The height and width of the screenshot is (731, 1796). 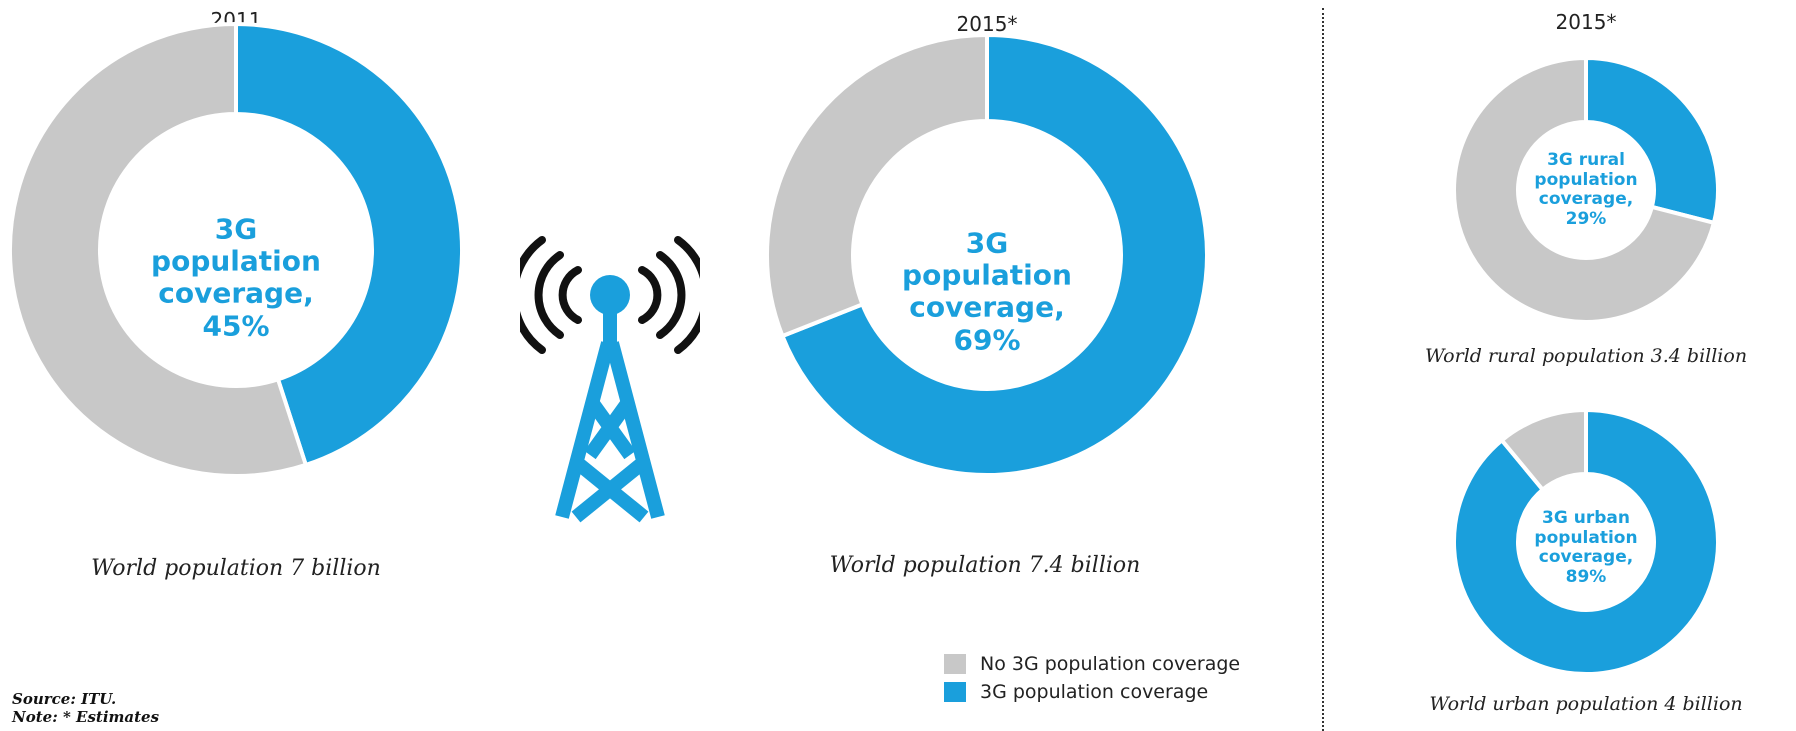 I want to click on note-line: Note: * Estimates, so click(x=86, y=717).